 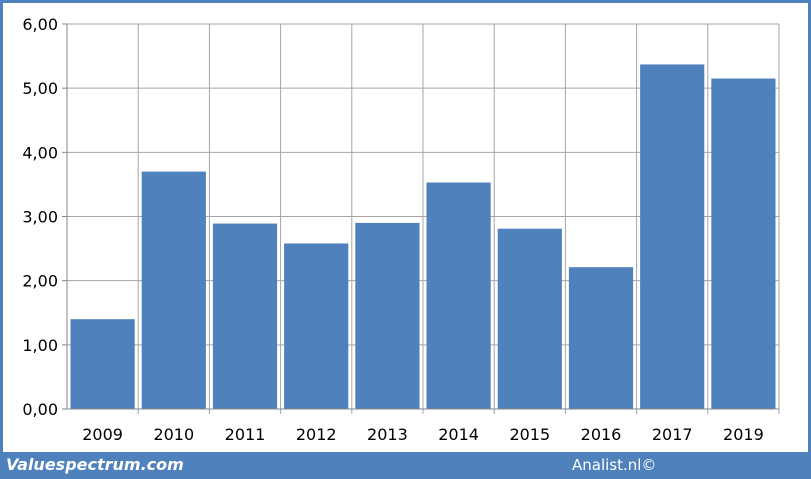 What do you see at coordinates (40, 88) in the screenshot?
I see `y-tick-label: 5,00` at bounding box center [40, 88].